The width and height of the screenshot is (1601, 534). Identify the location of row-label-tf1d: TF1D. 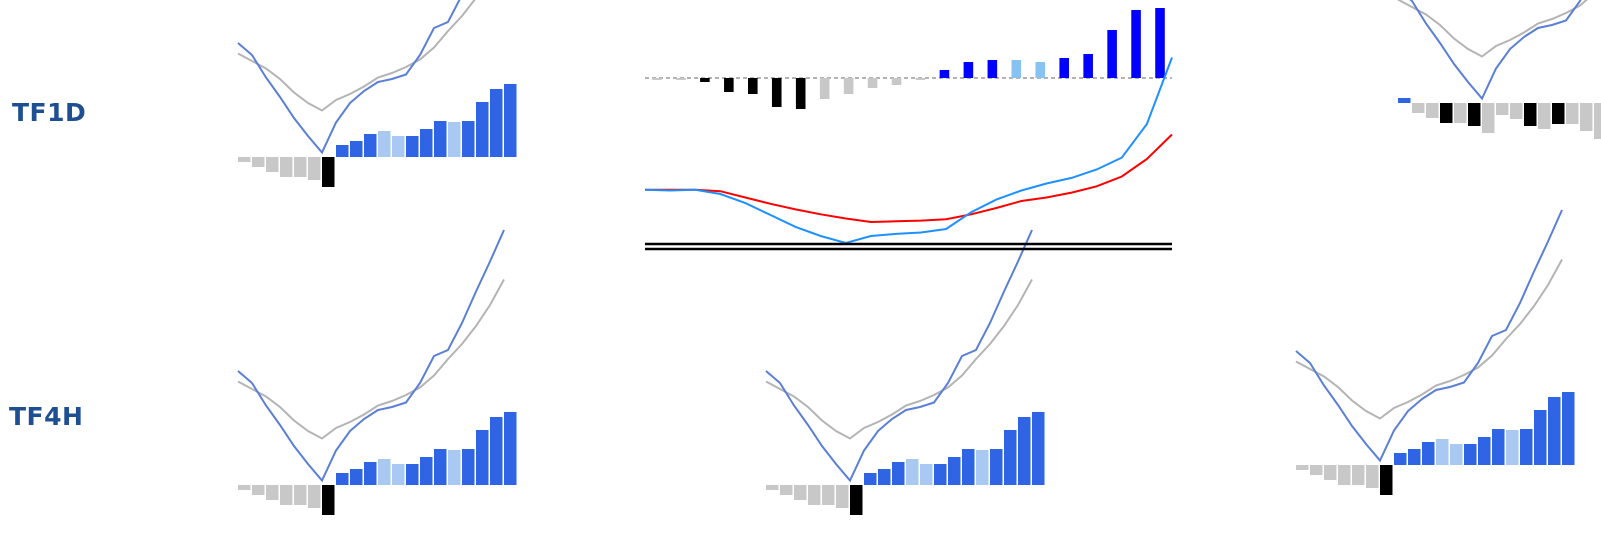
(49, 112).